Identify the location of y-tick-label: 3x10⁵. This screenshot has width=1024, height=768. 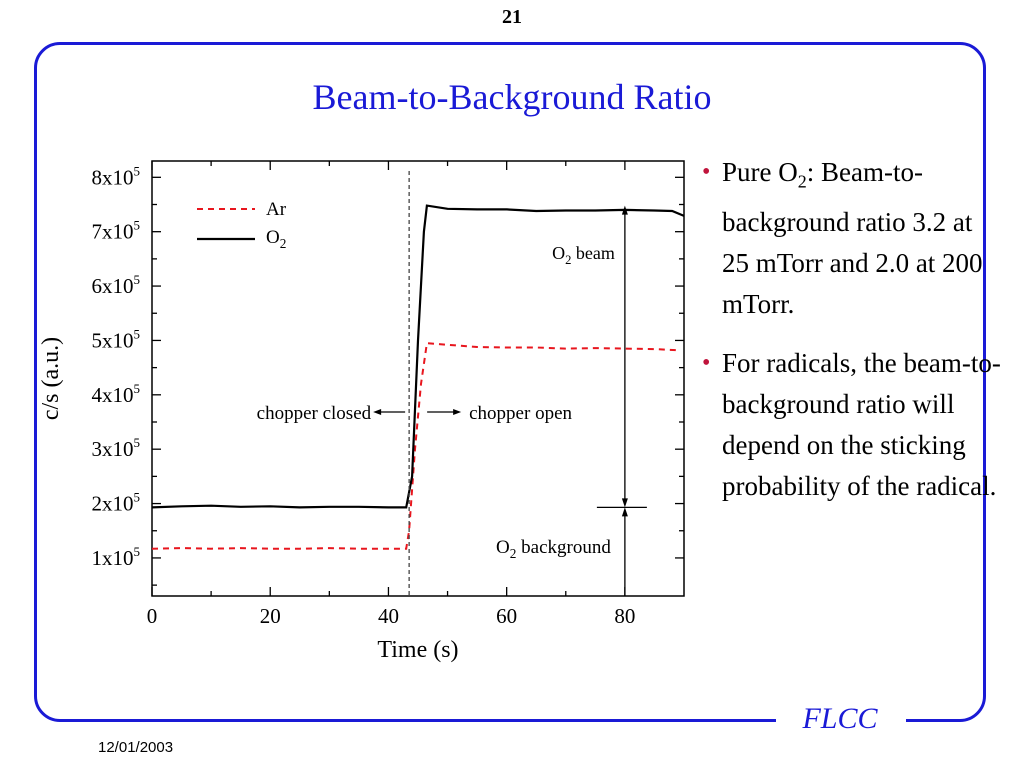
(116, 448).